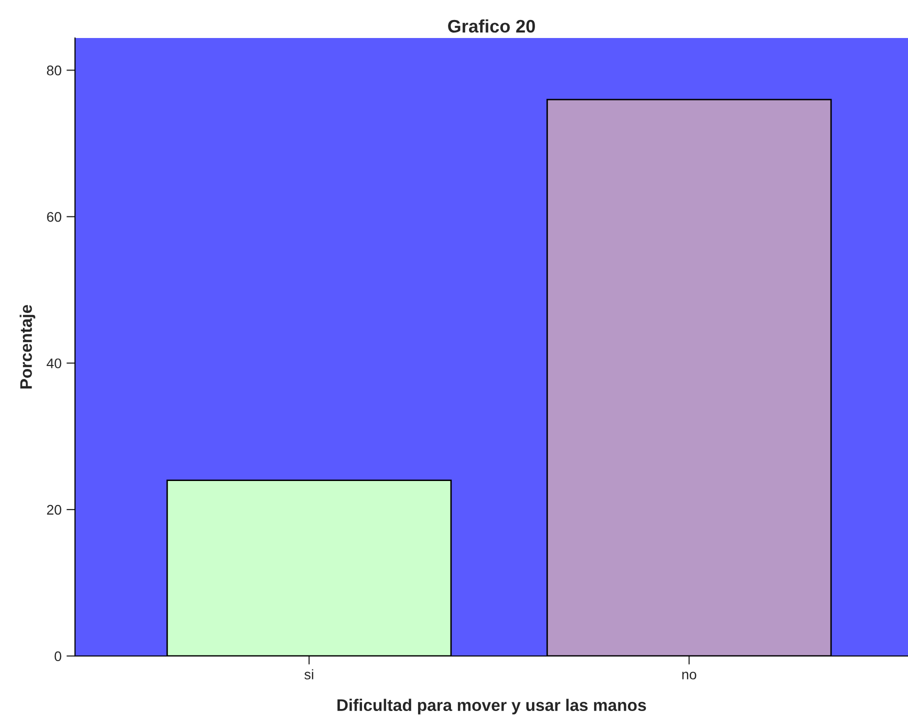  What do you see at coordinates (54, 217) in the screenshot?
I see `y-tick-label: 60` at bounding box center [54, 217].